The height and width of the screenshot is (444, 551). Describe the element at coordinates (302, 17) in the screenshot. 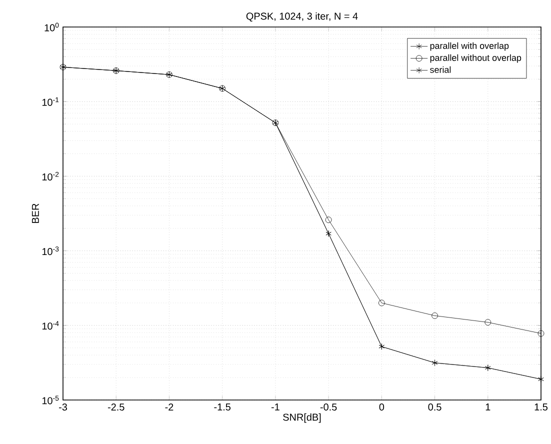

I see `chart-title: QPSK, 1024, 3 iter, N = 4` at that location.